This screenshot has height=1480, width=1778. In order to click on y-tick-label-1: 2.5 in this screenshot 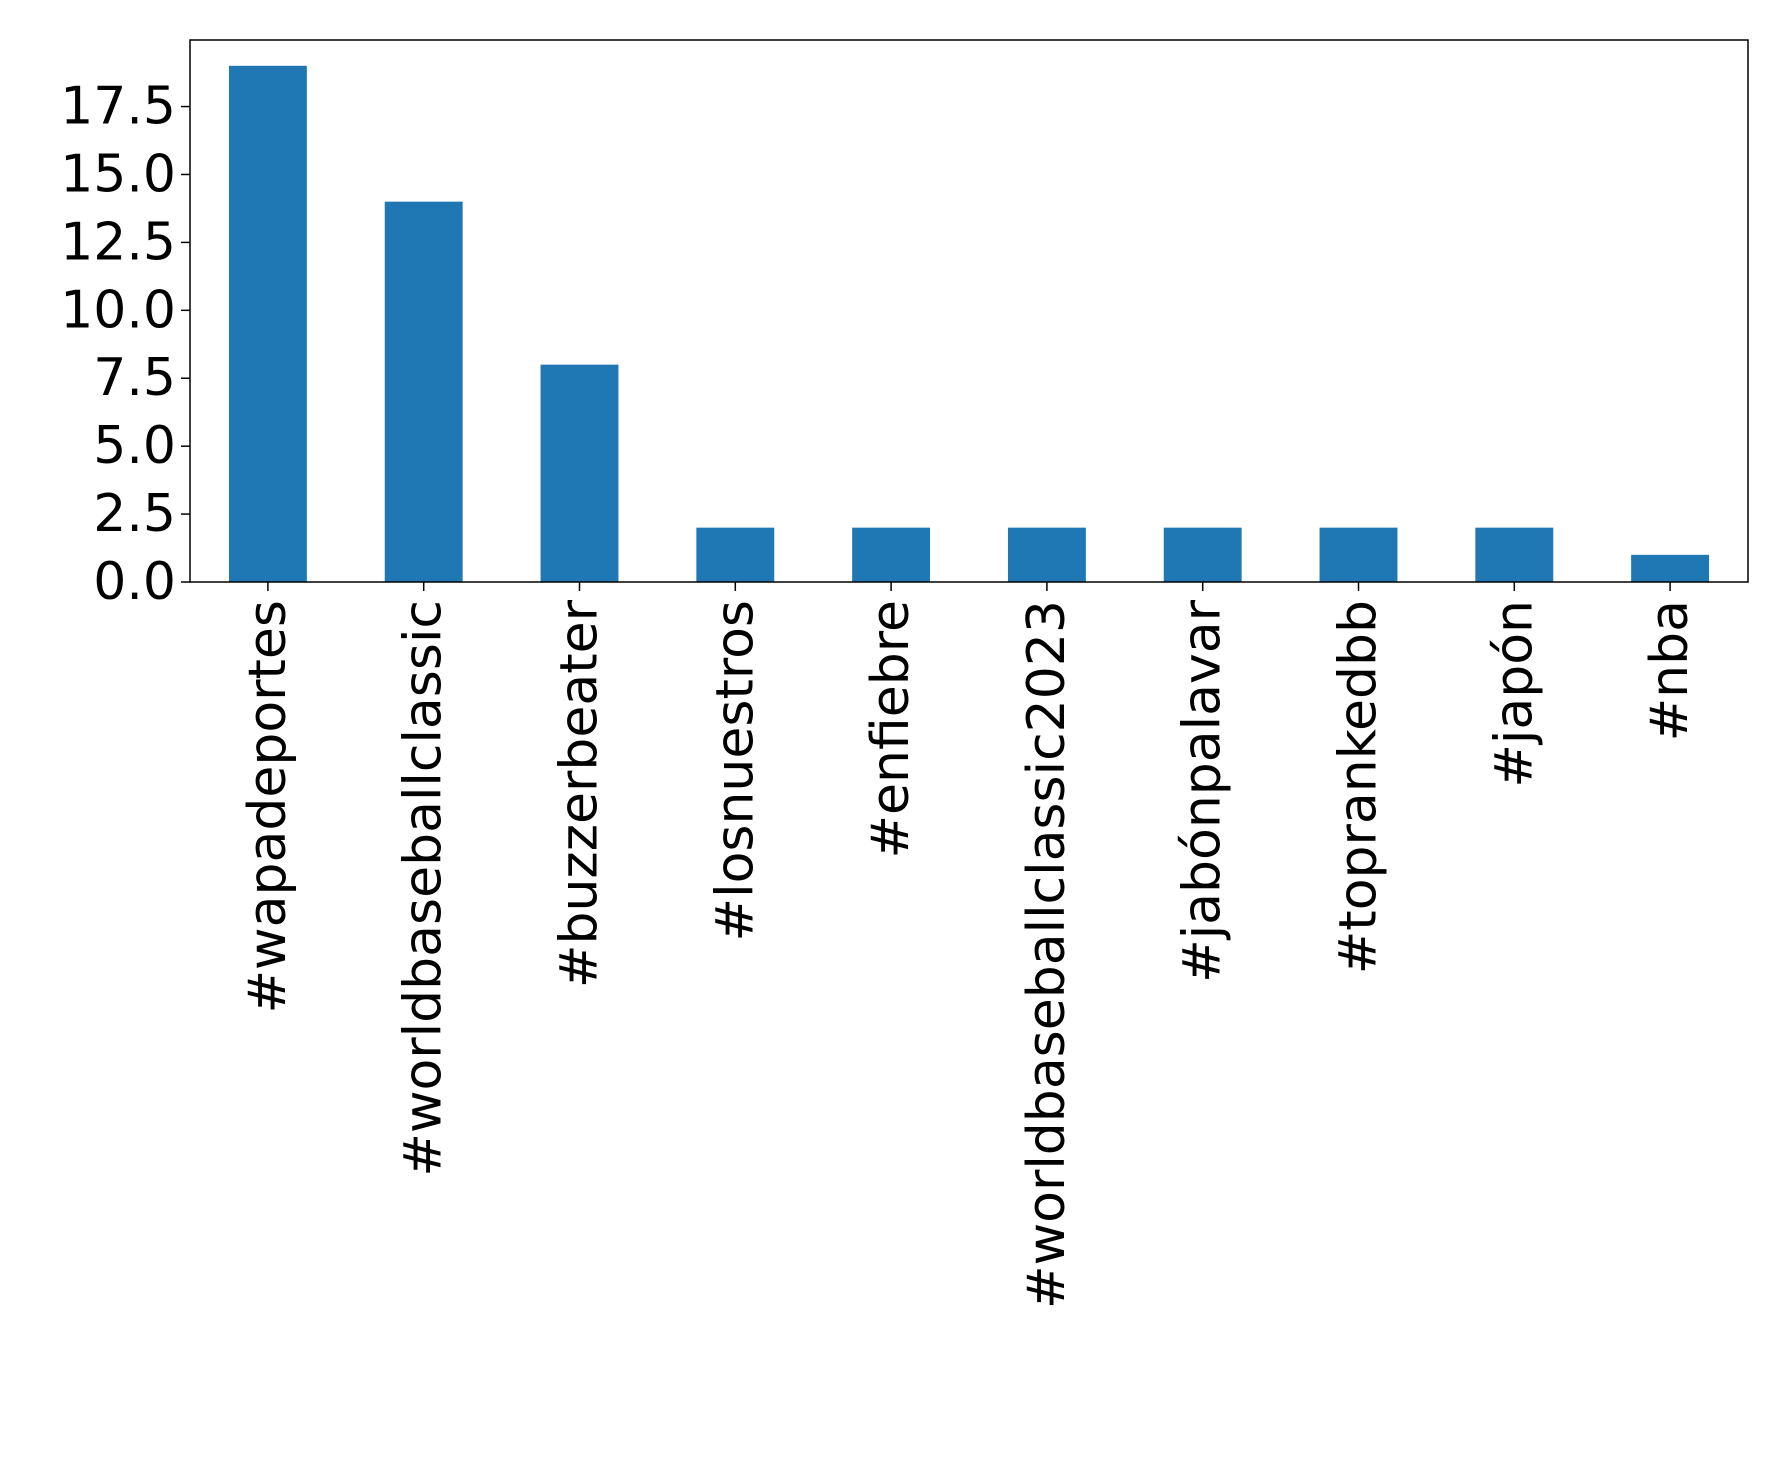, I will do `click(134, 514)`.